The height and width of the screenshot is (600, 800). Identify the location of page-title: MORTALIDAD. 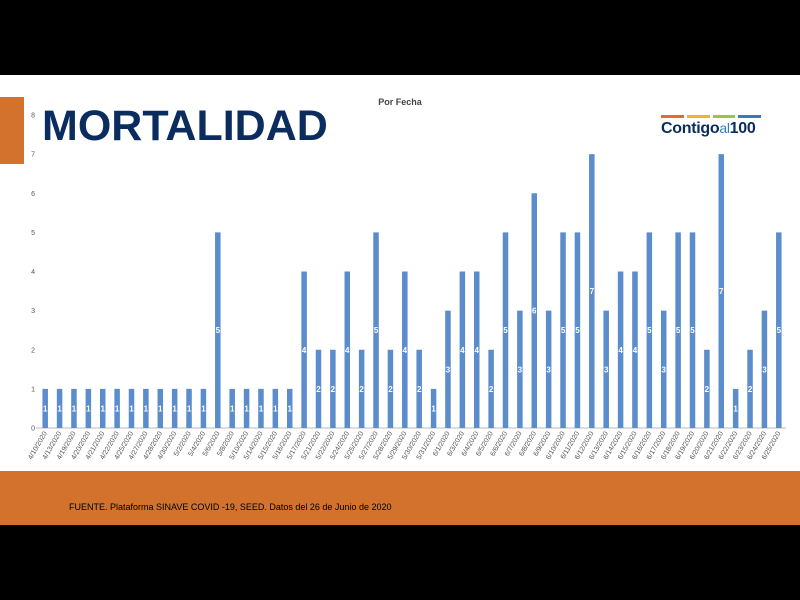
(185, 126).